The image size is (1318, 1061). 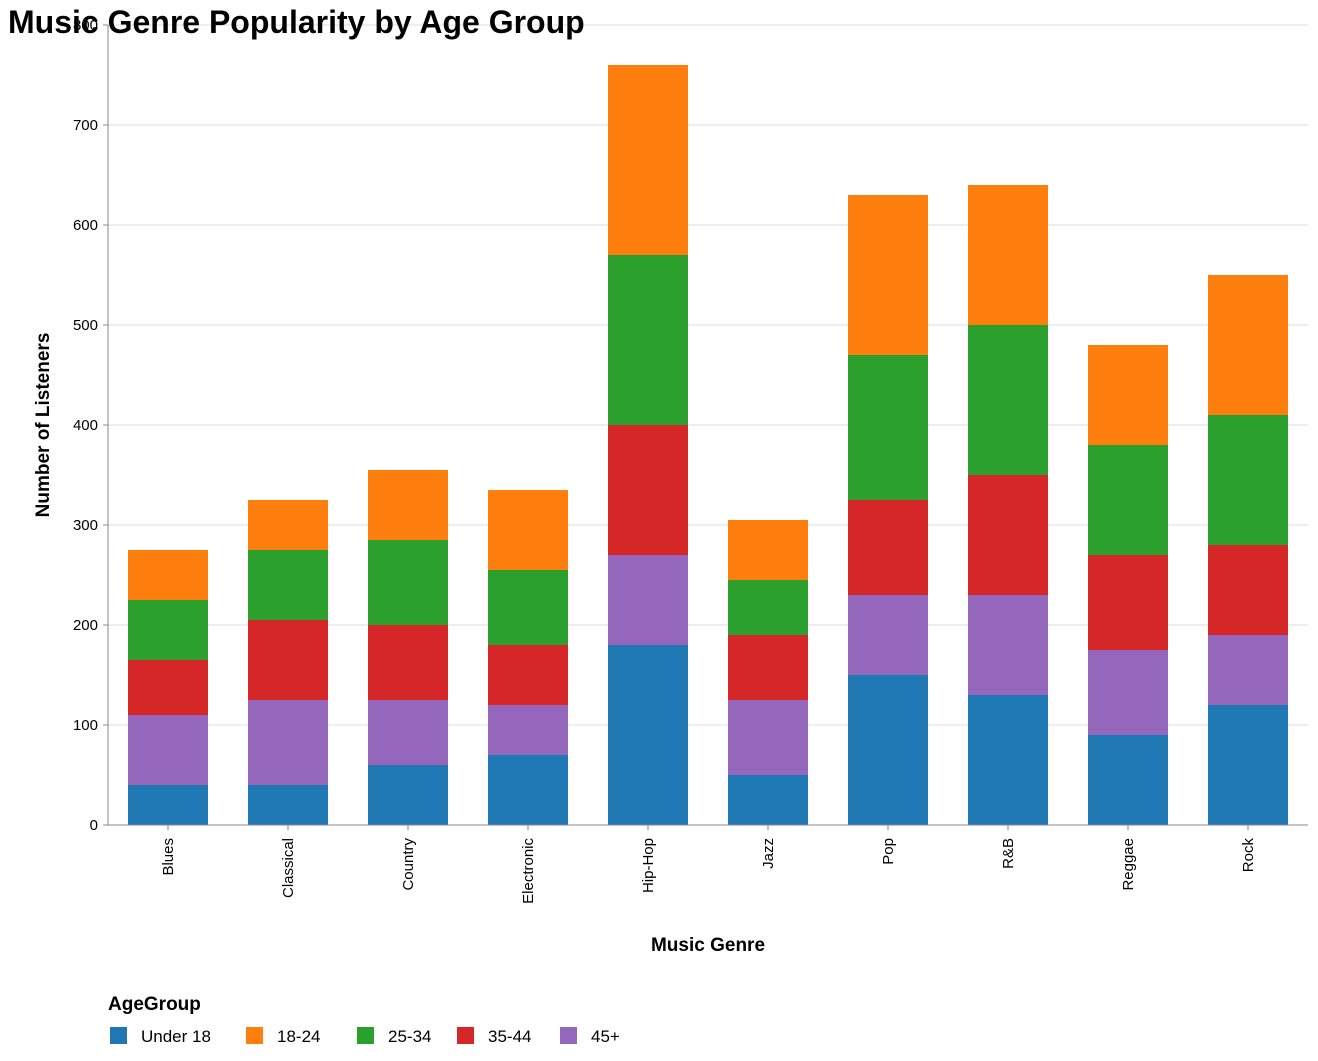 What do you see at coordinates (408, 864) in the screenshot?
I see `x-tick-label: Country` at bounding box center [408, 864].